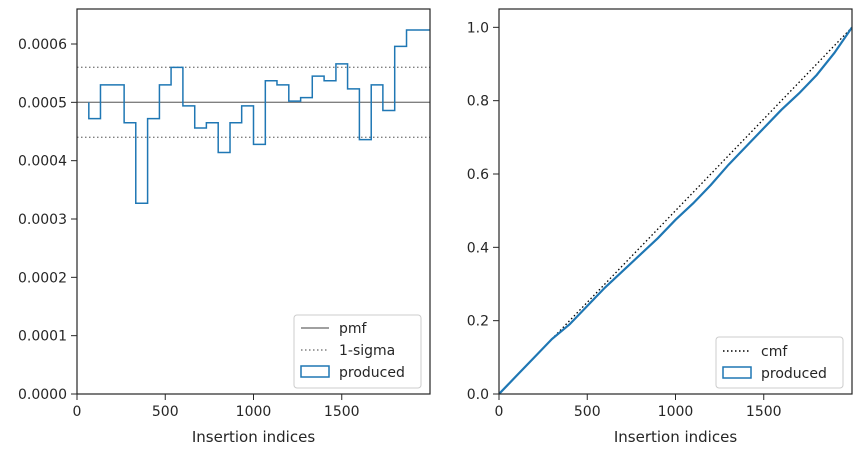  What do you see at coordinates (478, 175) in the screenshot?
I see `y-tick-label: 0.6` at bounding box center [478, 175].